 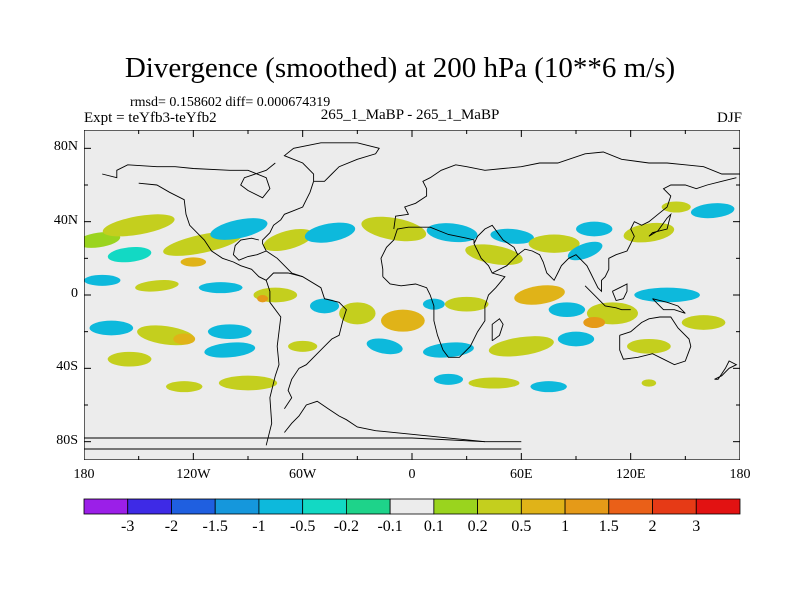 I want to click on y-tick-label: 40S, so click(x=67, y=367).